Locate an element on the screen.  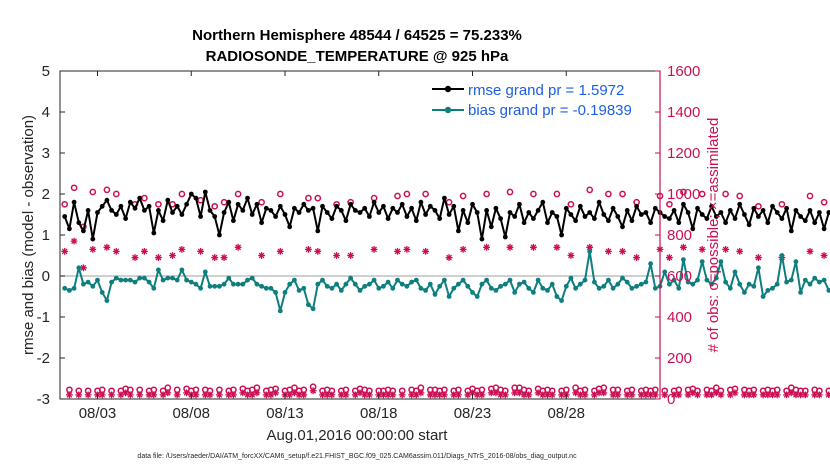
y-right-tick-label: 1400 is located at coordinates (683, 112).